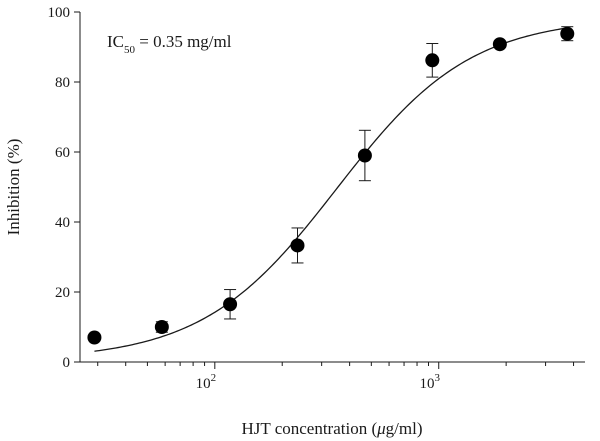 This screenshot has width=600, height=441. What do you see at coordinates (429, 382) in the screenshot?
I see `x-tick-label: 10³` at bounding box center [429, 382].